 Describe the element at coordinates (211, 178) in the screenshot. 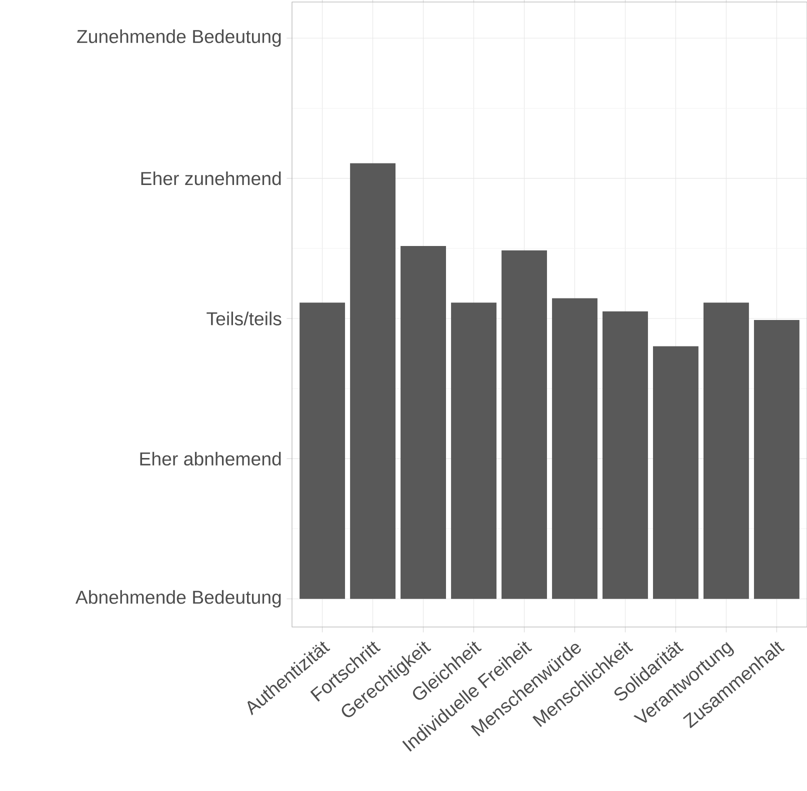

I see `text: Eher zunehmend` at that location.